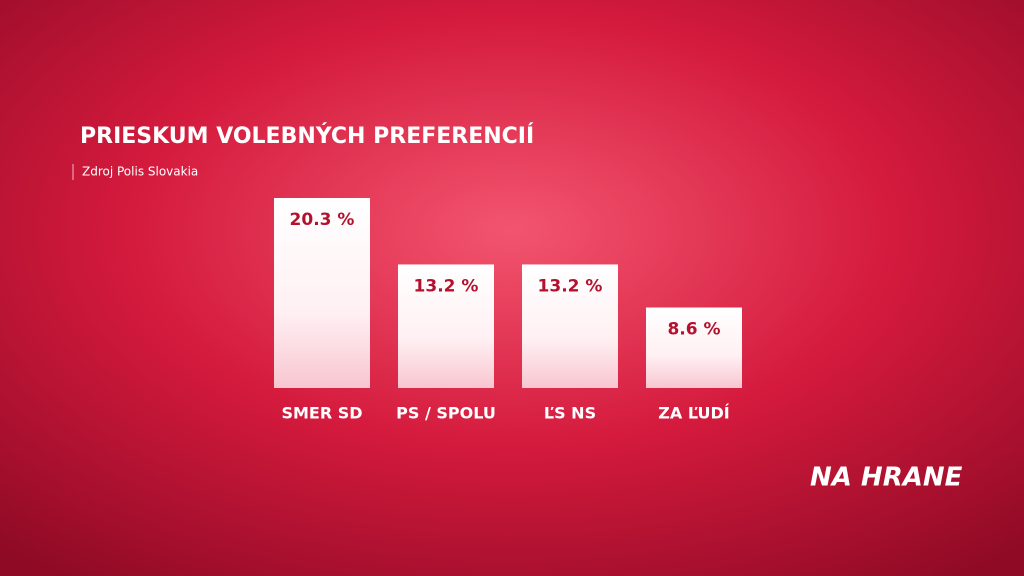 This screenshot has width=1024, height=576. Describe the element at coordinates (693, 330) in the screenshot. I see `value-label: 8.6 %` at that location.